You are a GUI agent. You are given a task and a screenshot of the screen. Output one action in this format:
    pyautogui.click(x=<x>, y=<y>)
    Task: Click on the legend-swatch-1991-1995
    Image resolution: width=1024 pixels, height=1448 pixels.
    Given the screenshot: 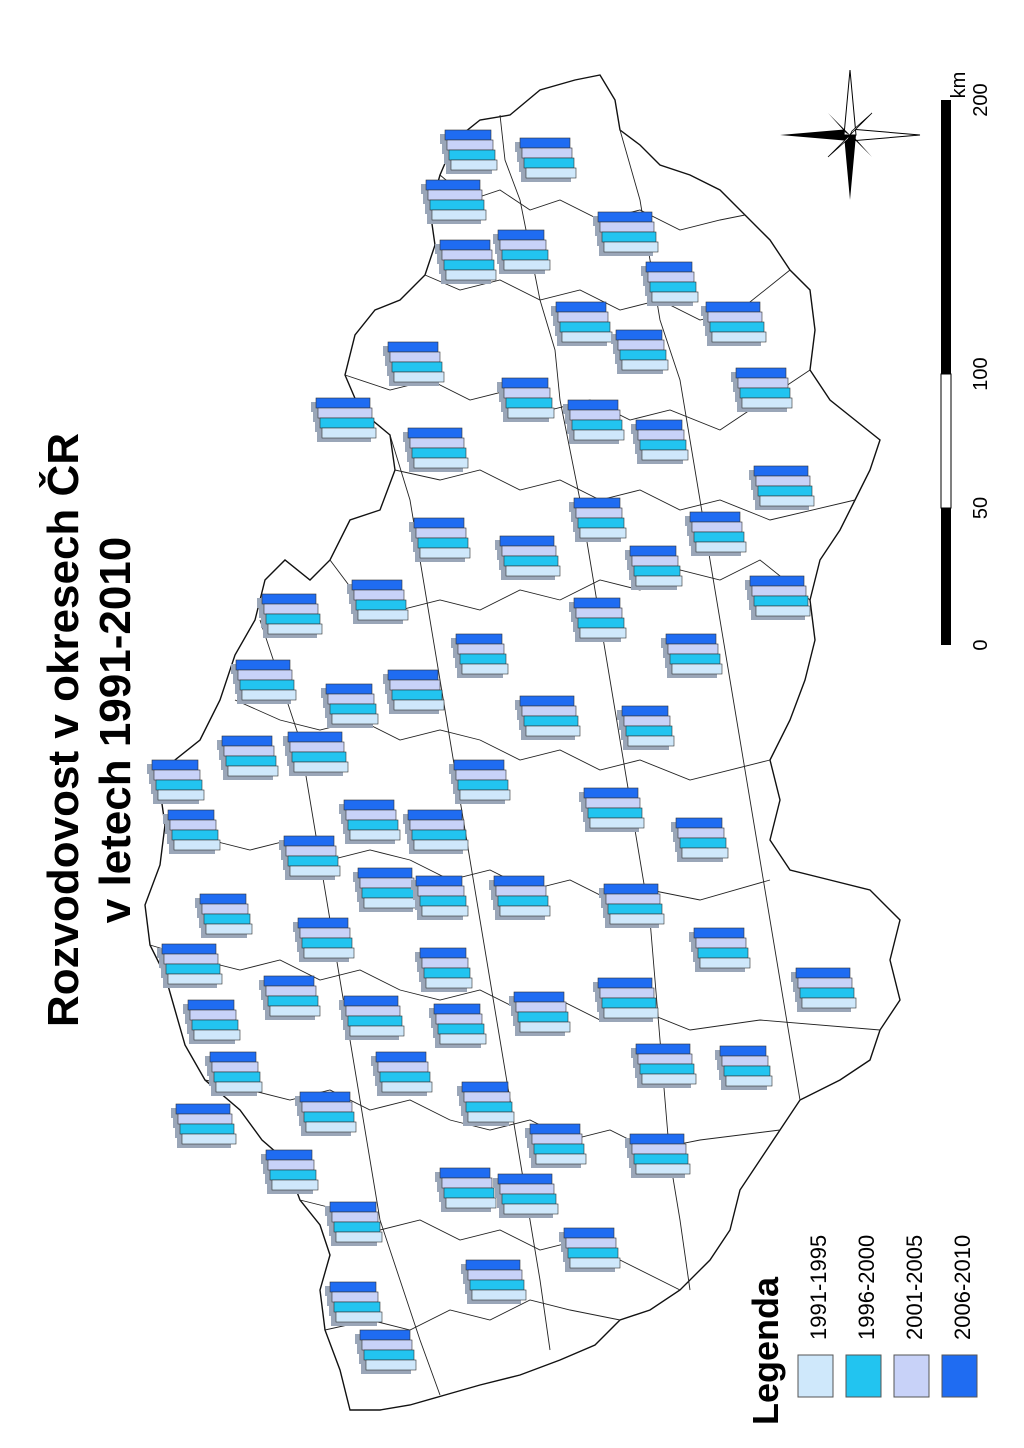 What is the action you would take?
    pyautogui.click(x=815, y=1376)
    